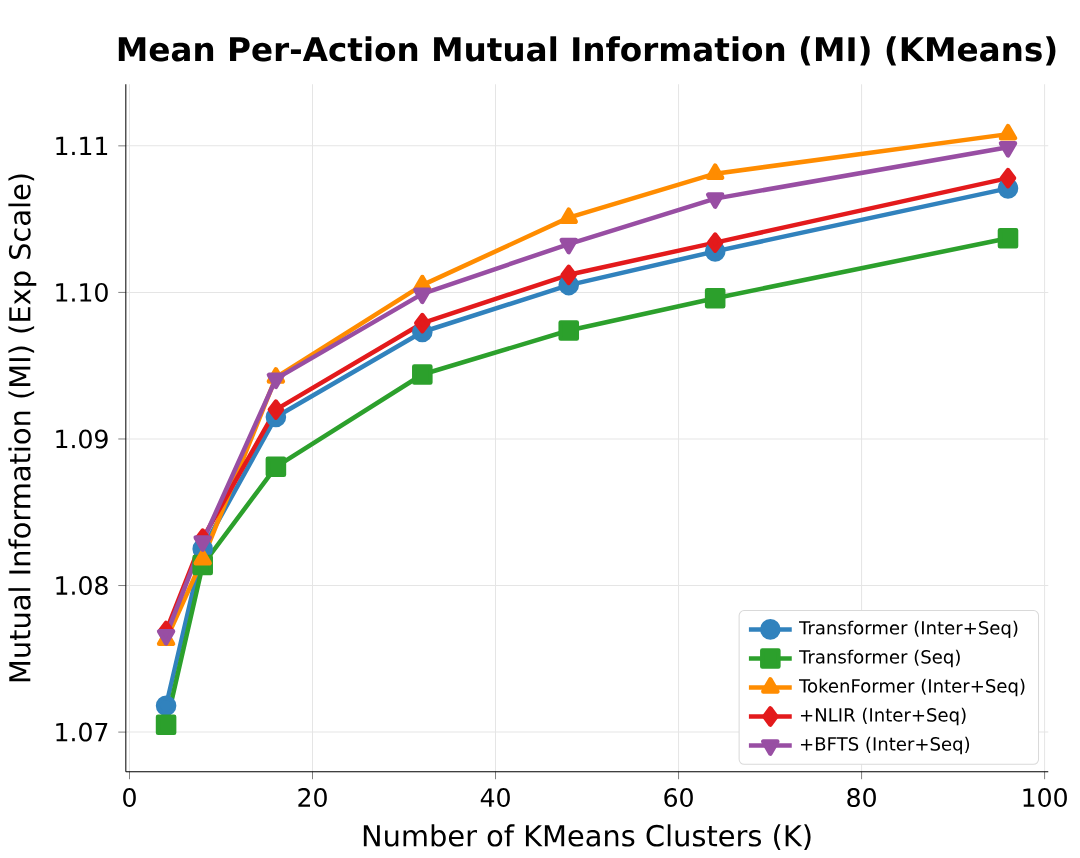  What do you see at coordinates (1045, 797) in the screenshot?
I see `x-tick-label: 100` at bounding box center [1045, 797].